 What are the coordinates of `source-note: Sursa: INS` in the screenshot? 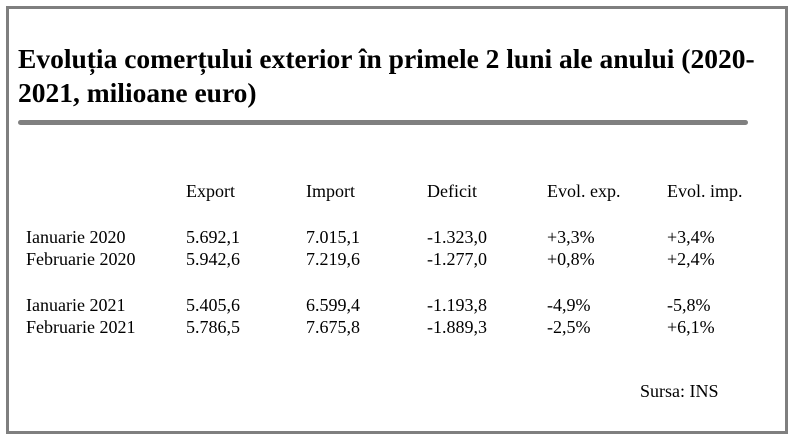 It's located at (679, 391).